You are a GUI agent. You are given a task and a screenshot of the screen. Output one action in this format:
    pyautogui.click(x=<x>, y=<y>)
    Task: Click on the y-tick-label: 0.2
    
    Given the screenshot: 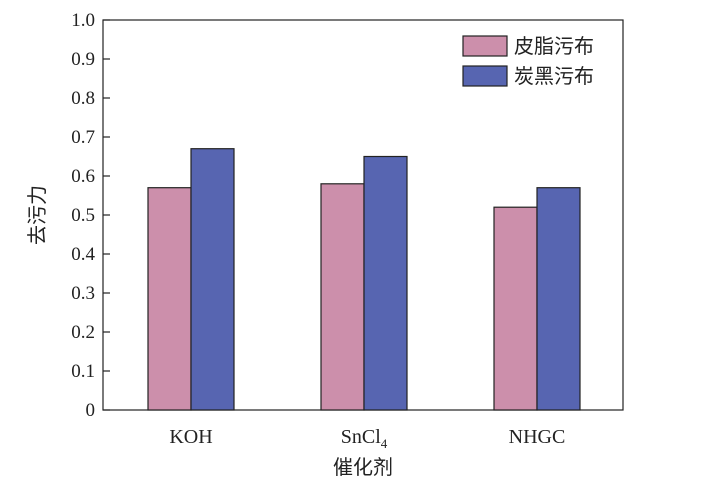 What is the action you would take?
    pyautogui.click(x=83, y=332)
    